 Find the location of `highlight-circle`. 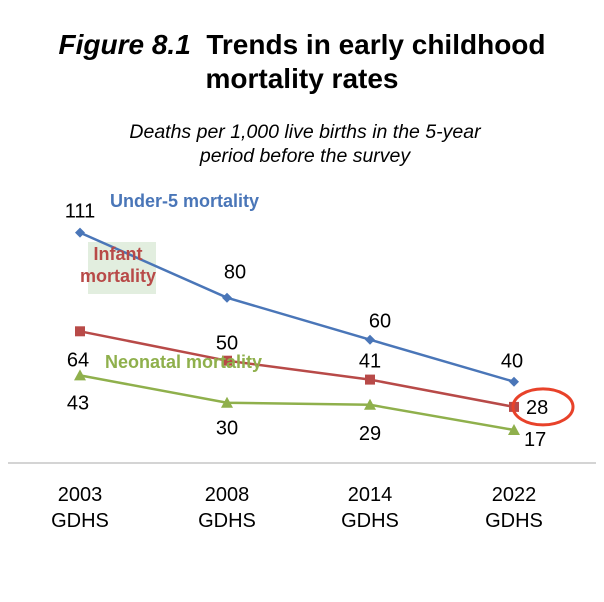

highlight-circle is located at coordinates (543, 407).